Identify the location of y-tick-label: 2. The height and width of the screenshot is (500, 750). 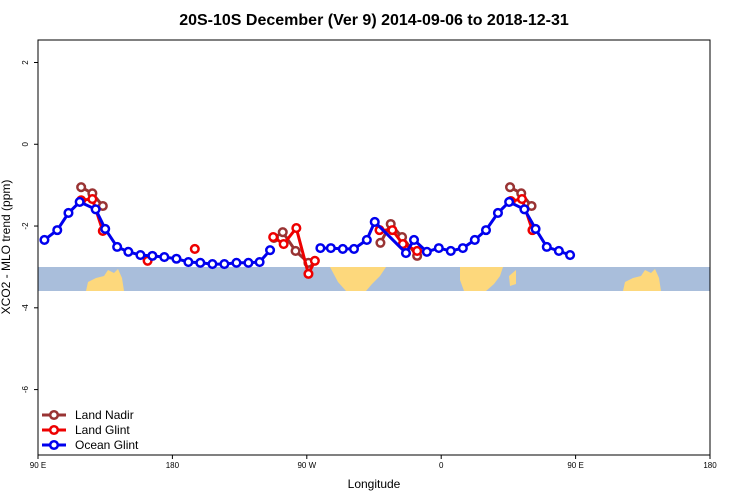
(25, 62).